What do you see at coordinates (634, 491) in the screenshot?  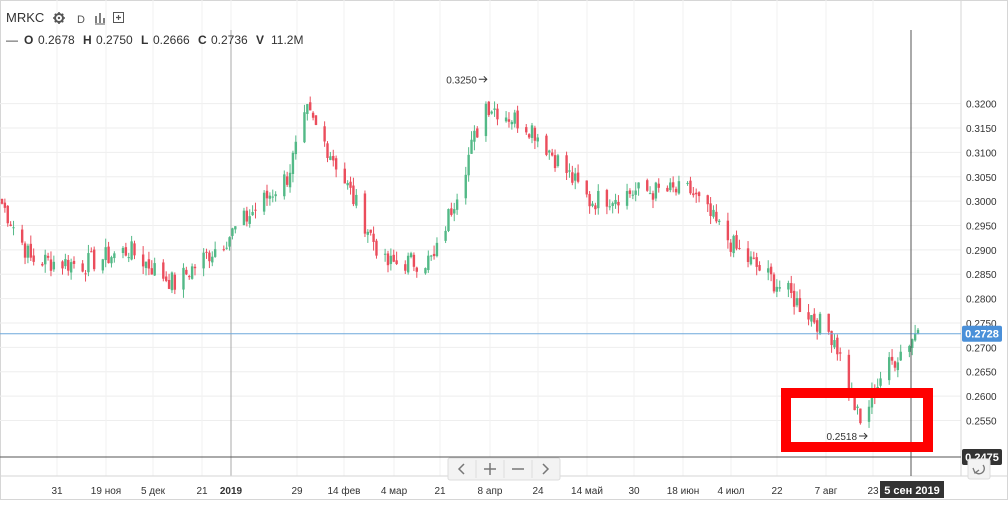 I see `time-tick-label: 30` at bounding box center [634, 491].